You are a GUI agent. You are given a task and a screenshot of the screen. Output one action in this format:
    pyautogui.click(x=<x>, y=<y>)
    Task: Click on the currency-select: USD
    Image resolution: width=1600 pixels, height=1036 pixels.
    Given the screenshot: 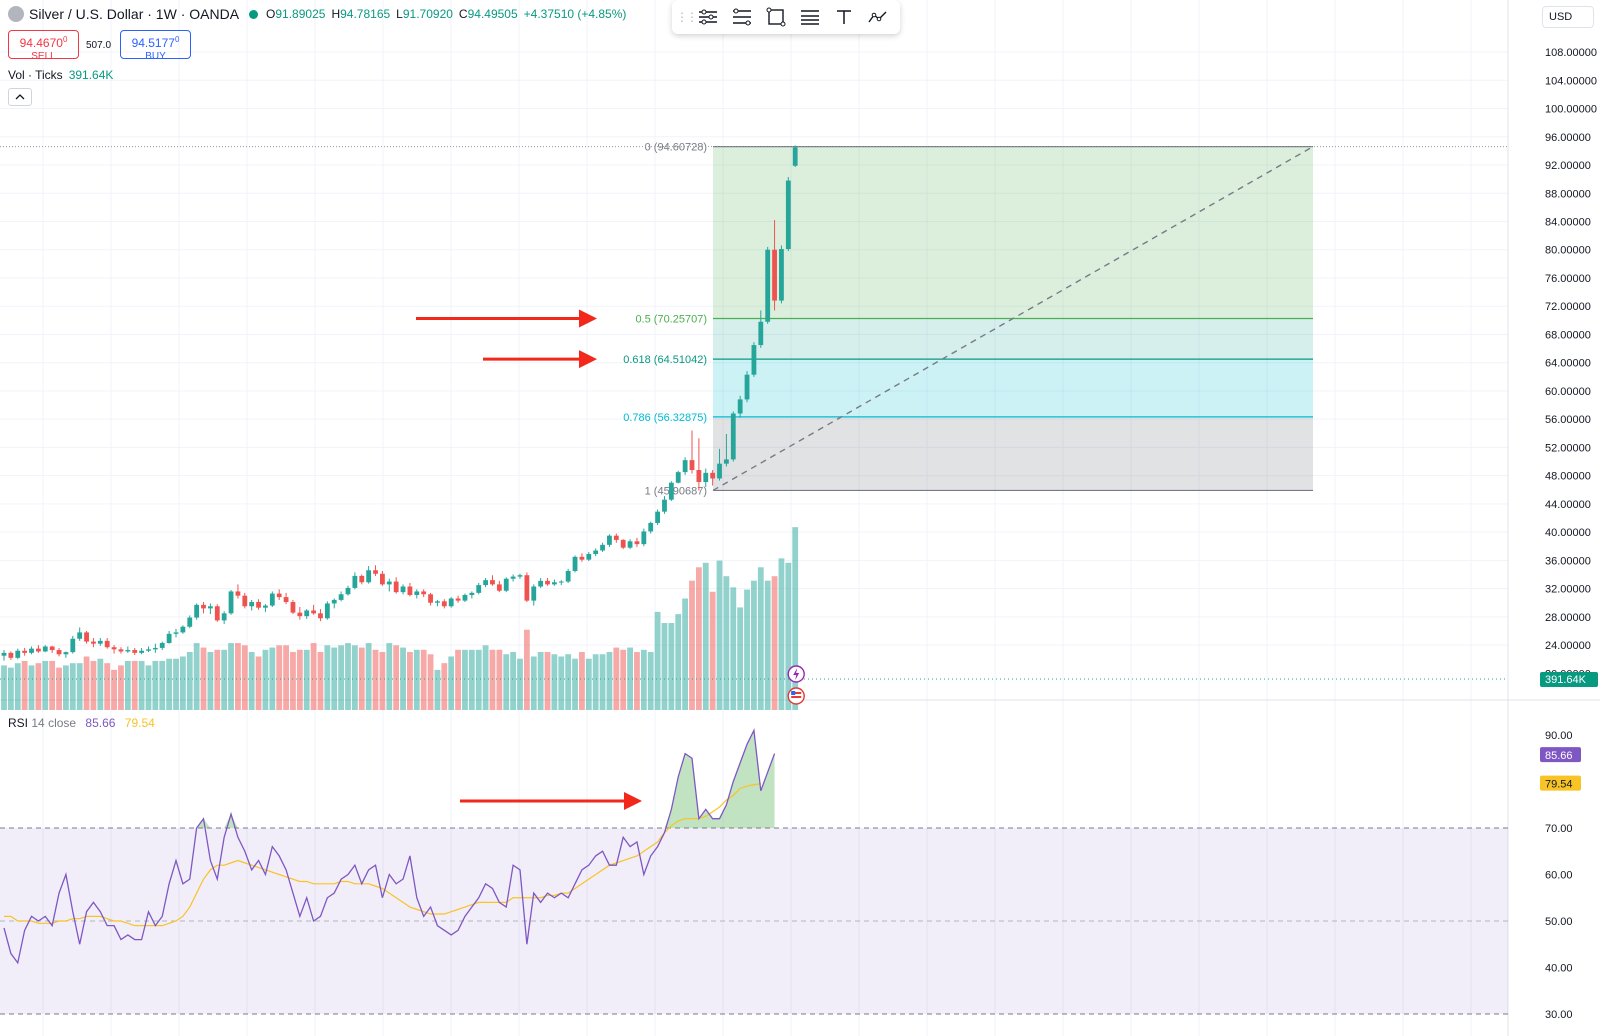 What is the action you would take?
    pyautogui.click(x=1568, y=17)
    